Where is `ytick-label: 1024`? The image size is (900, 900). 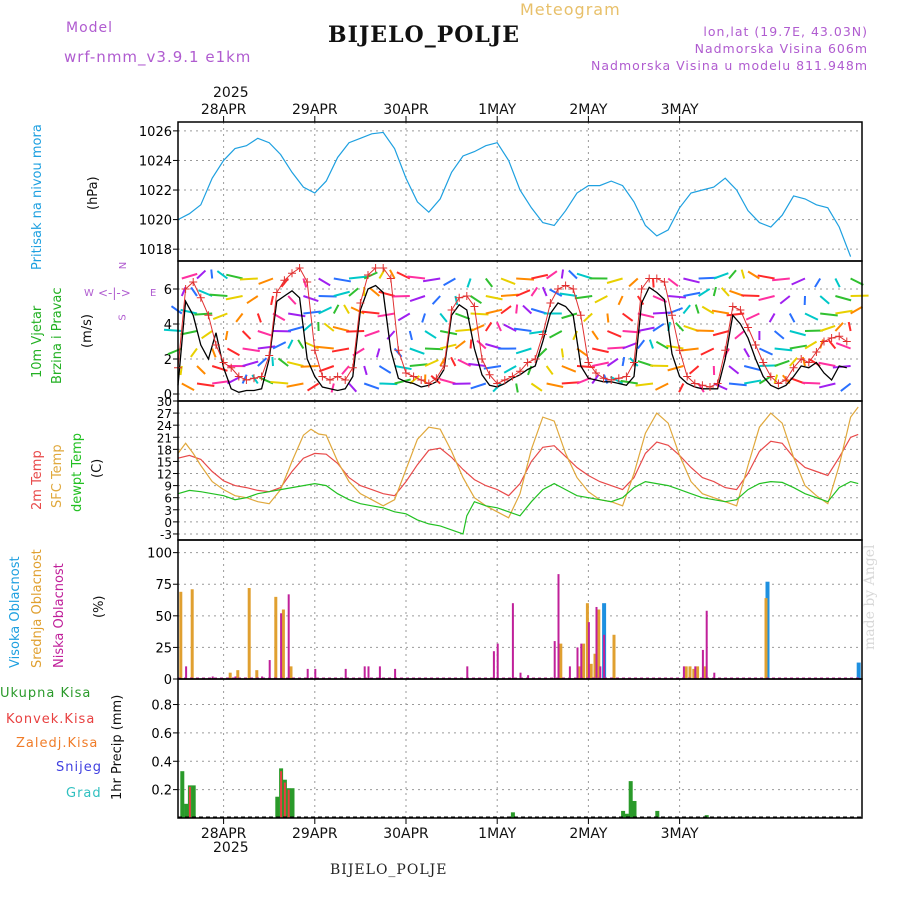 ytick-label: 1024 is located at coordinates (155, 161).